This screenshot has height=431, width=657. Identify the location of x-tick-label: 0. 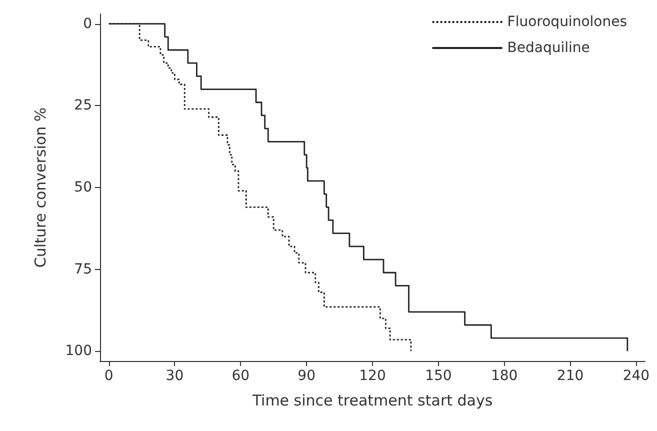
(109, 376).